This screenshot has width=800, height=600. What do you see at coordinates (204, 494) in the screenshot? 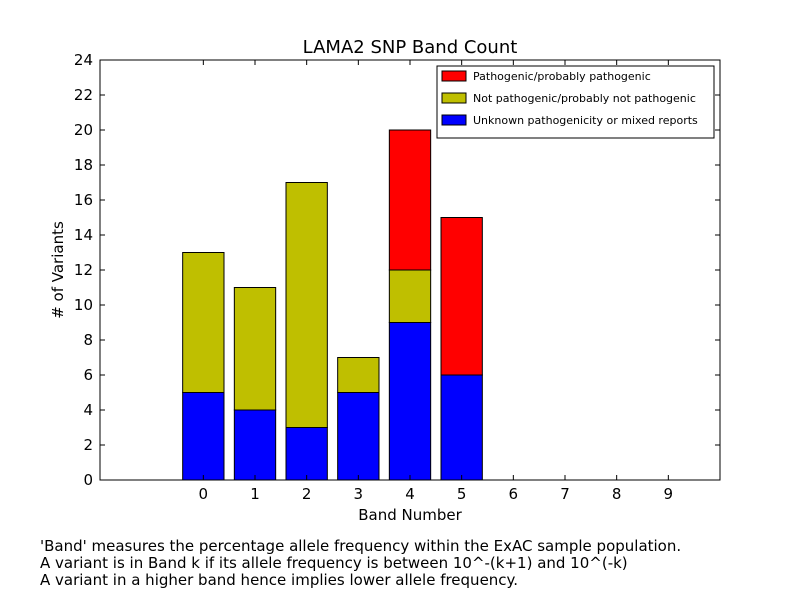
I see `x-tick-label: 0` at bounding box center [204, 494].